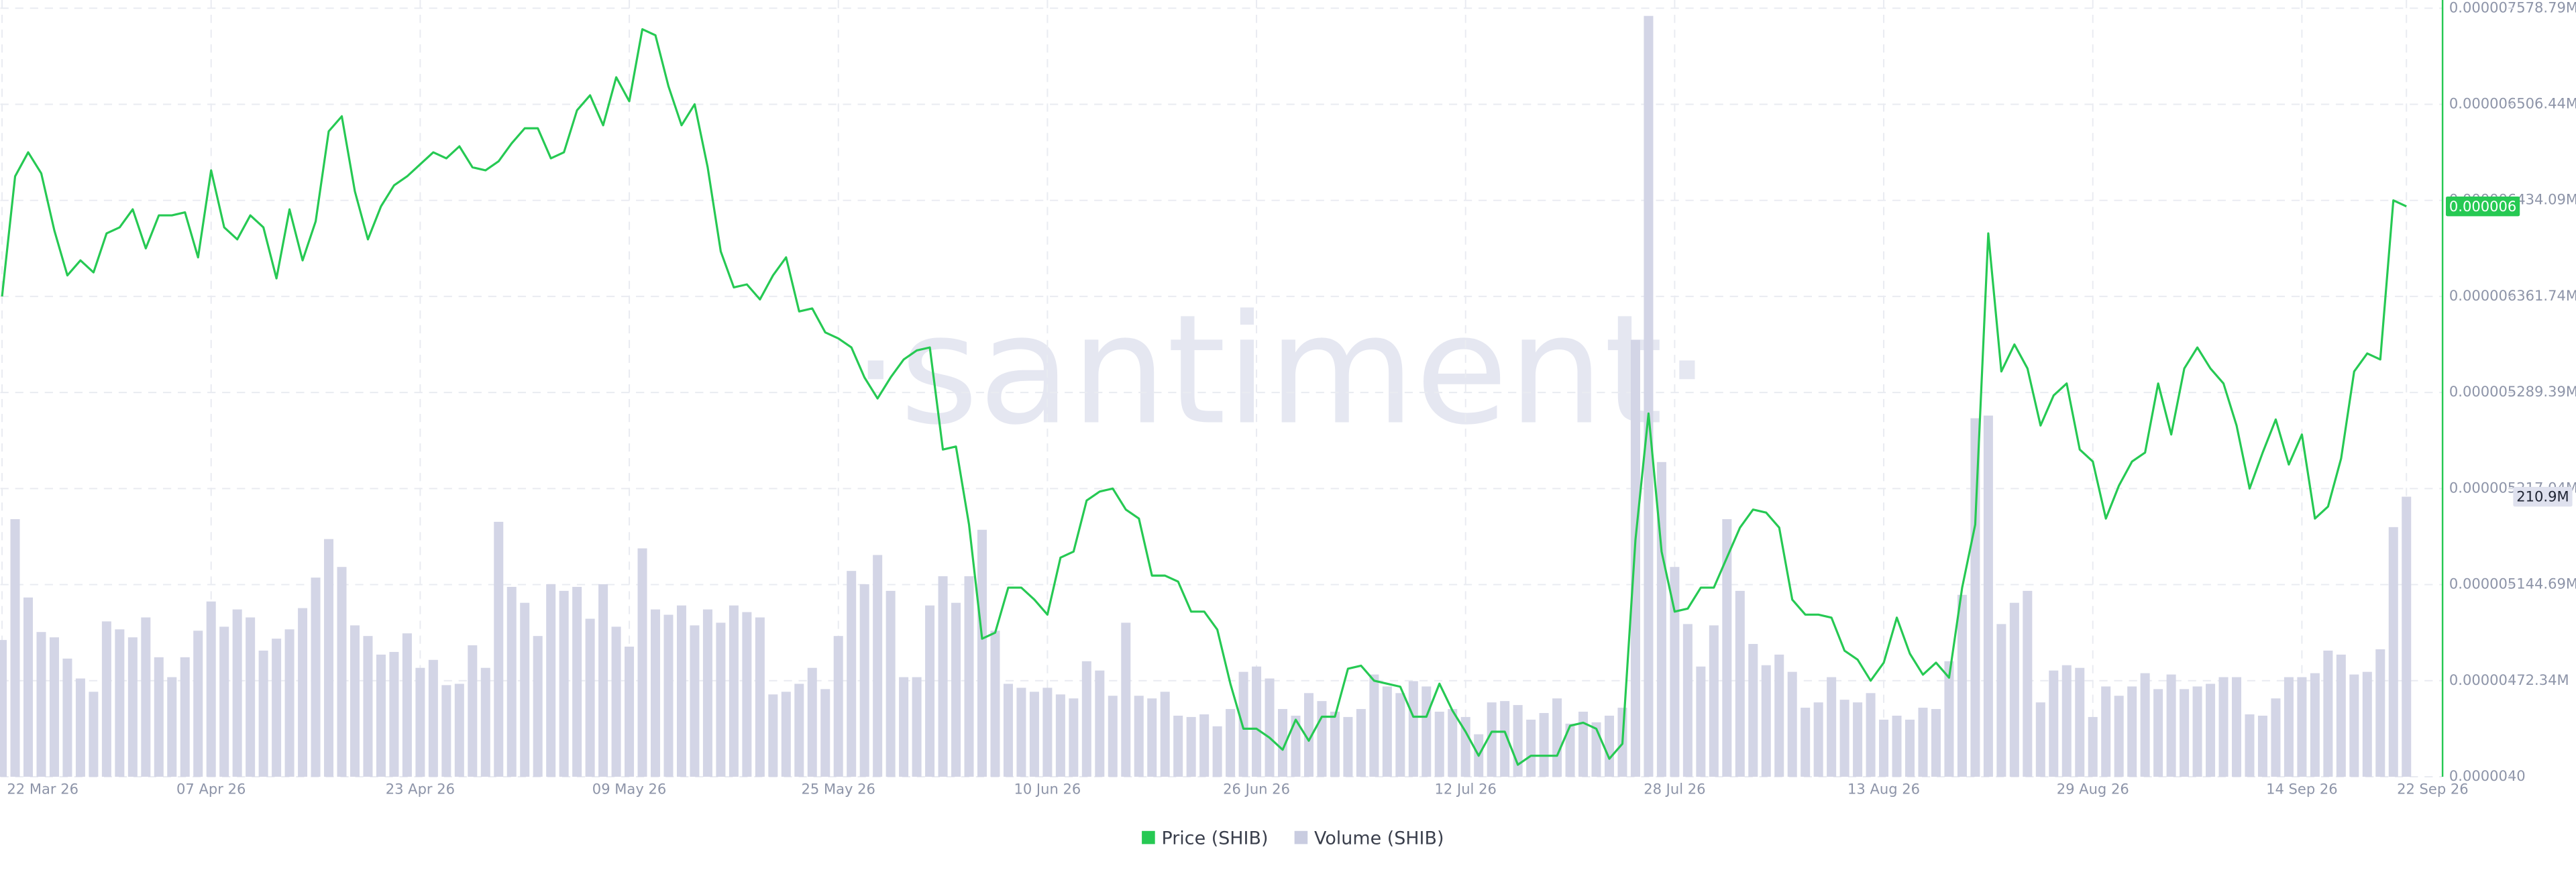 The image size is (2576, 872). Describe the element at coordinates (2482, 206) in the screenshot. I see `last-value-label: 0.000006` at that location.